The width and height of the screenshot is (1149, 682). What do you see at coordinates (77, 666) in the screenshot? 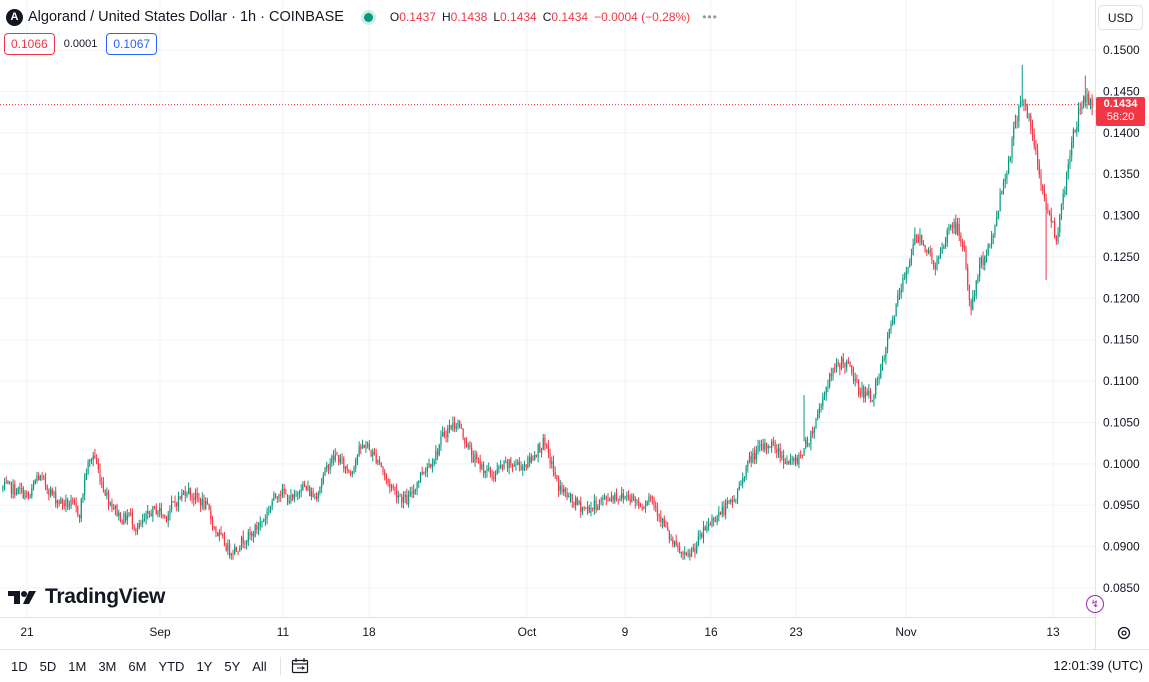
I see `range-1m-button: 1M` at bounding box center [77, 666].